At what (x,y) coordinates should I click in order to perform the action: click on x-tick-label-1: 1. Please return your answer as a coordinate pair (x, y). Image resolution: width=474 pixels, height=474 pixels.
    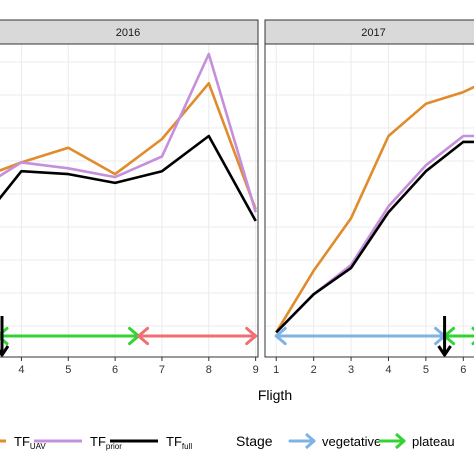
    Looking at the image, I should click on (276, 370).